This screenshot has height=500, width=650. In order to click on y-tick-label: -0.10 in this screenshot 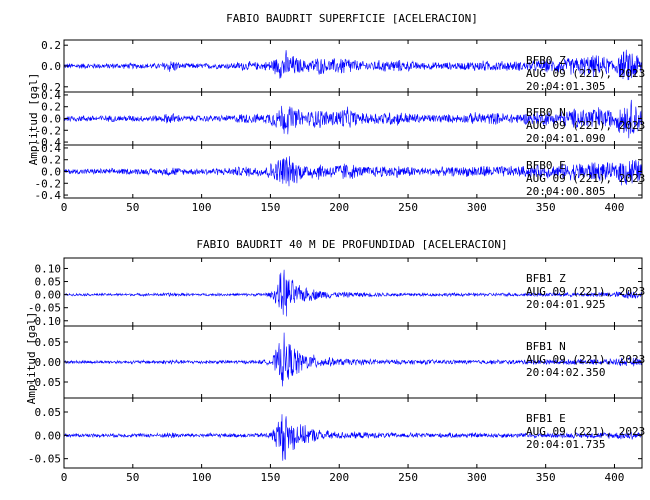, I will do `click(44, 321)`.